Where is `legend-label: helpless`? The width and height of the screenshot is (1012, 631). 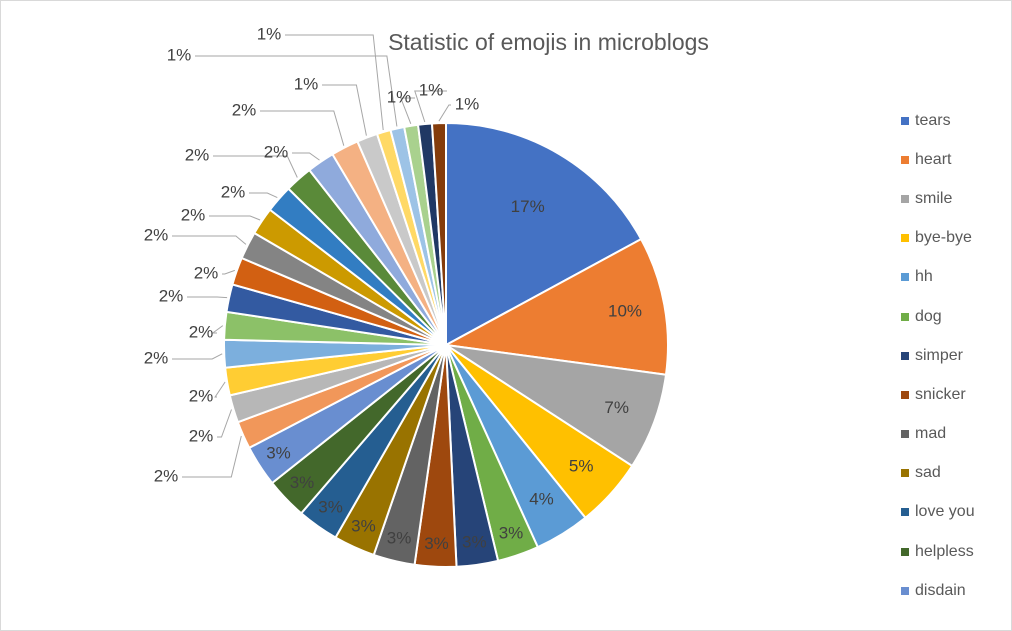 legend-label: helpless is located at coordinates (944, 551).